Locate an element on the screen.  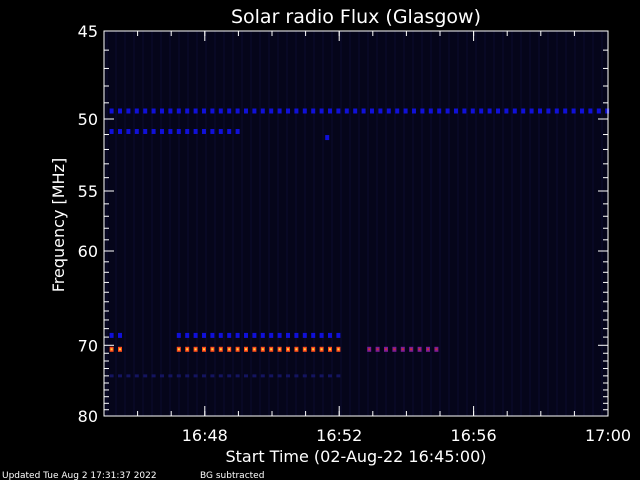
y-tick-label: 70 is located at coordinates (88, 345).